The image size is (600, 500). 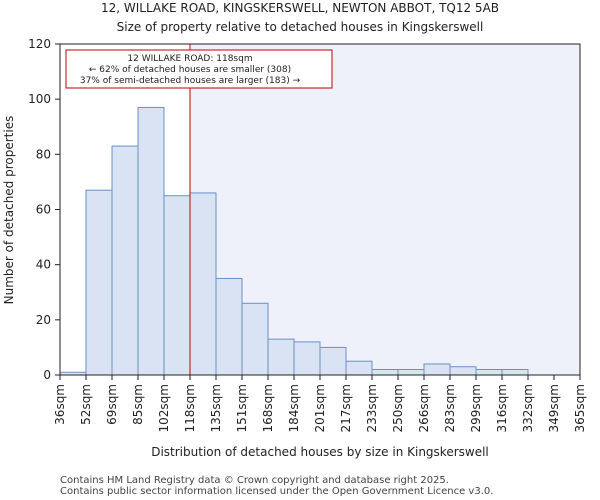 What do you see at coordinates (60, 404) in the screenshot?
I see `x-tick-label: 36sqm` at bounding box center [60, 404].